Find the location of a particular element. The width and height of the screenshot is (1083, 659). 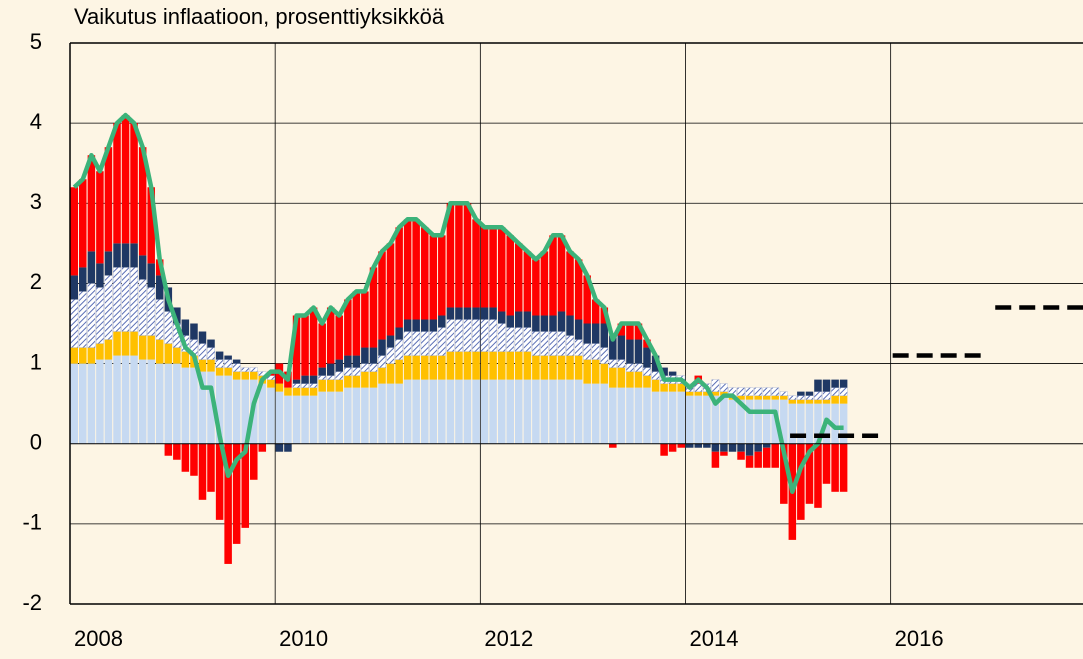

x-tick-label: 2014 is located at coordinates (713, 638).